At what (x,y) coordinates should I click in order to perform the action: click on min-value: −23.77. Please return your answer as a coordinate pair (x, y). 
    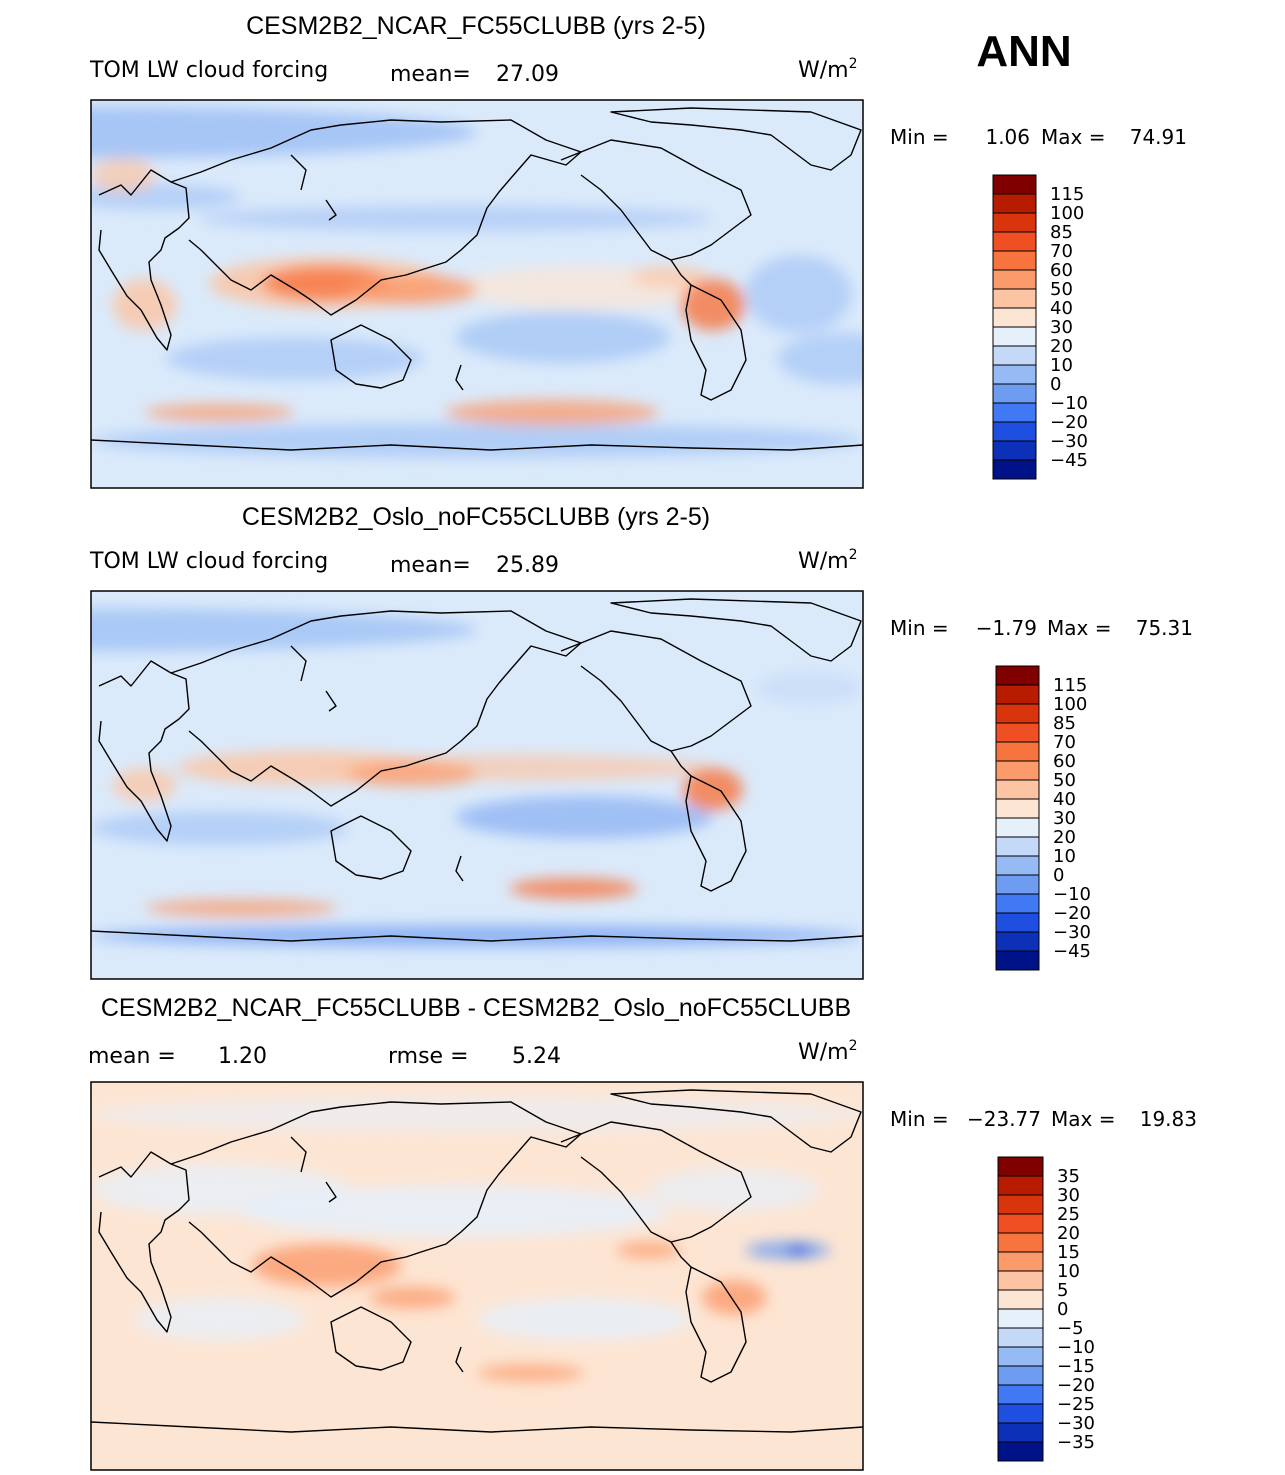
    Looking at the image, I should click on (1004, 1119).